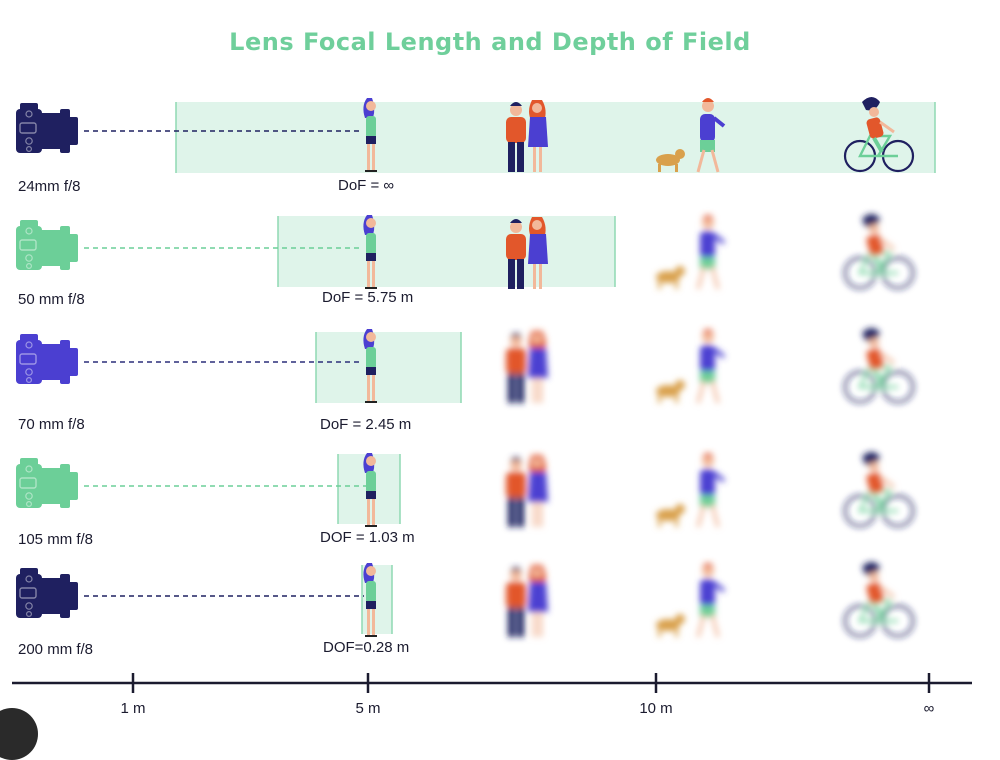 Image resolution: width=1000 pixels, height=760 pixels. I want to click on cyclist-figure-50mm, so click(879, 252).